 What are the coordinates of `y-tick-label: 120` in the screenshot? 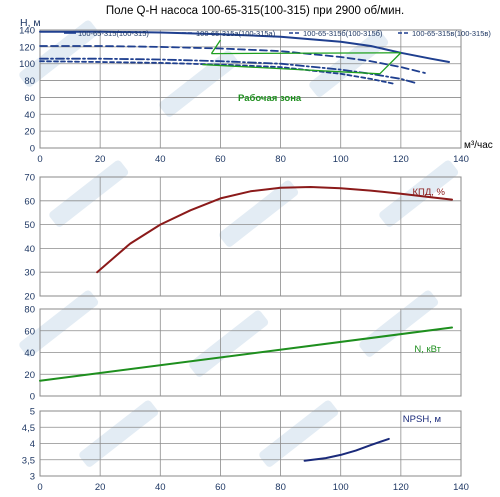 It's located at (27, 47).